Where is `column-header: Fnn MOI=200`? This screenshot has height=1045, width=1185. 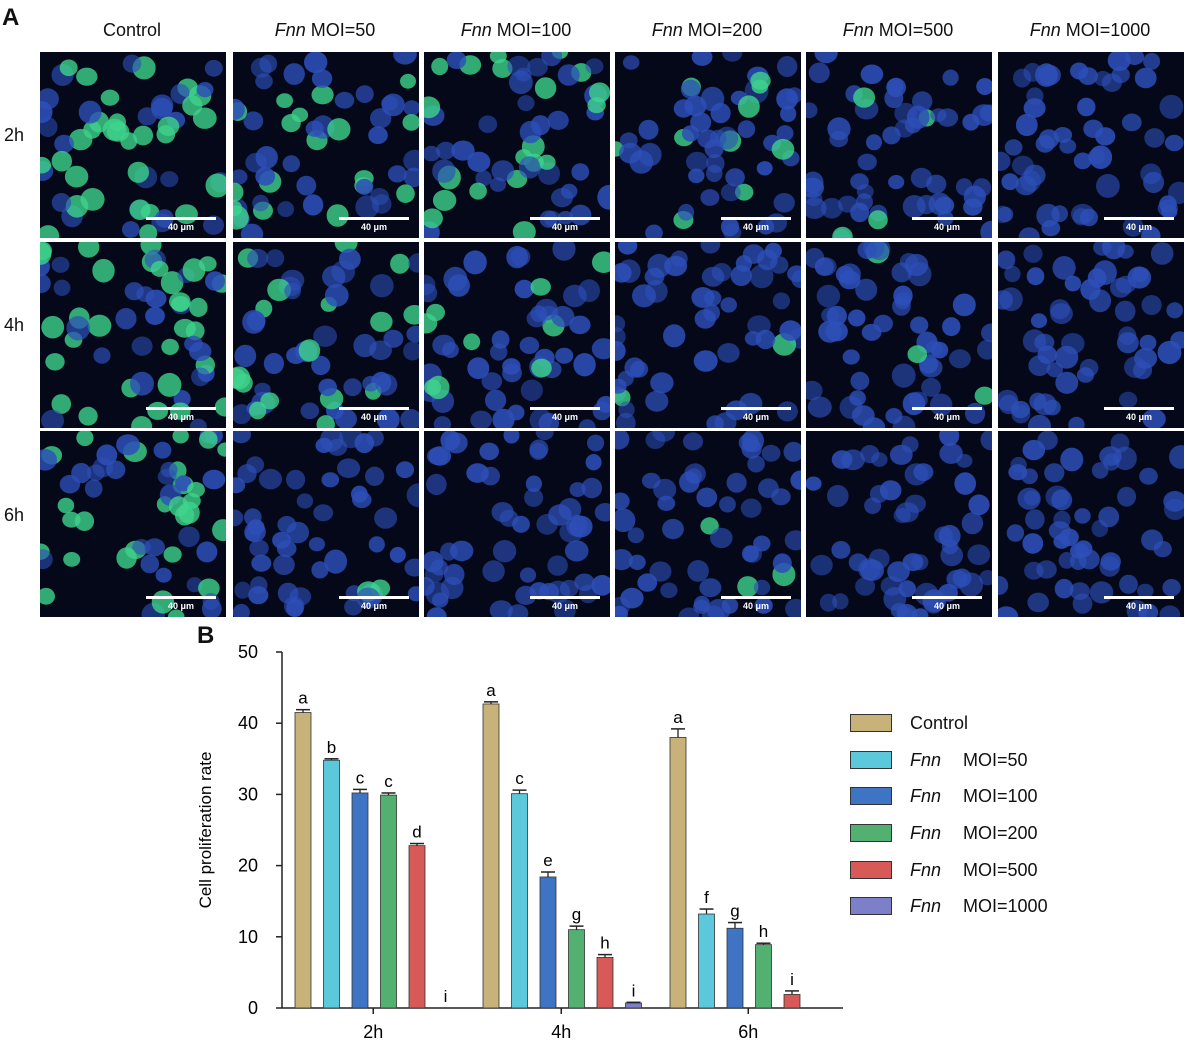 column-header: Fnn MOI=200 is located at coordinates (707, 30).